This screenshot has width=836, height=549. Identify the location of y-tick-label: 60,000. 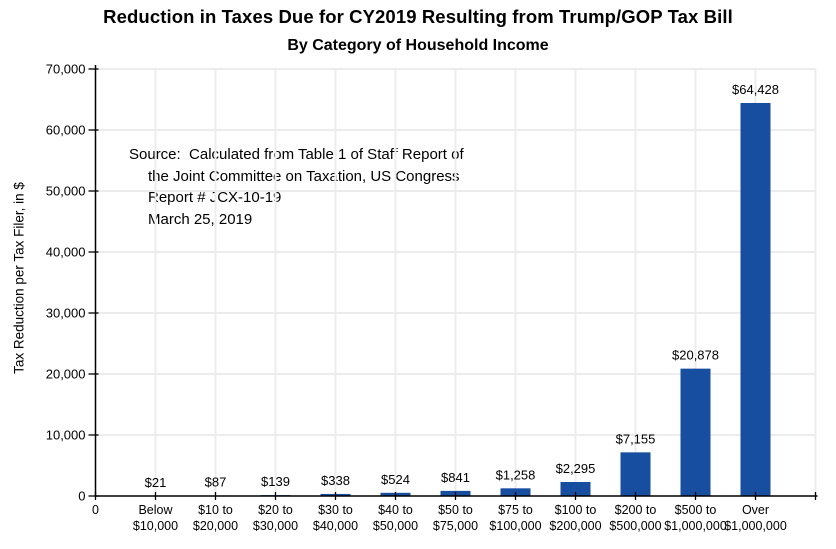
(66, 130).